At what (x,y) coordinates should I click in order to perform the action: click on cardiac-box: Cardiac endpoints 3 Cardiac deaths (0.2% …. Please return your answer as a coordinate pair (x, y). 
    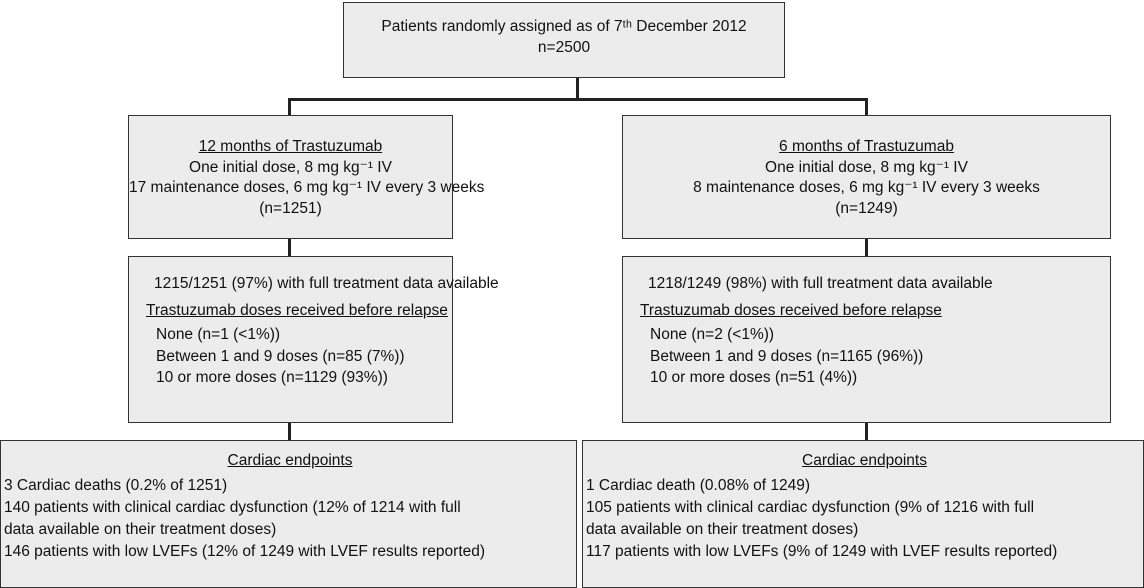
    Looking at the image, I should click on (288, 514).